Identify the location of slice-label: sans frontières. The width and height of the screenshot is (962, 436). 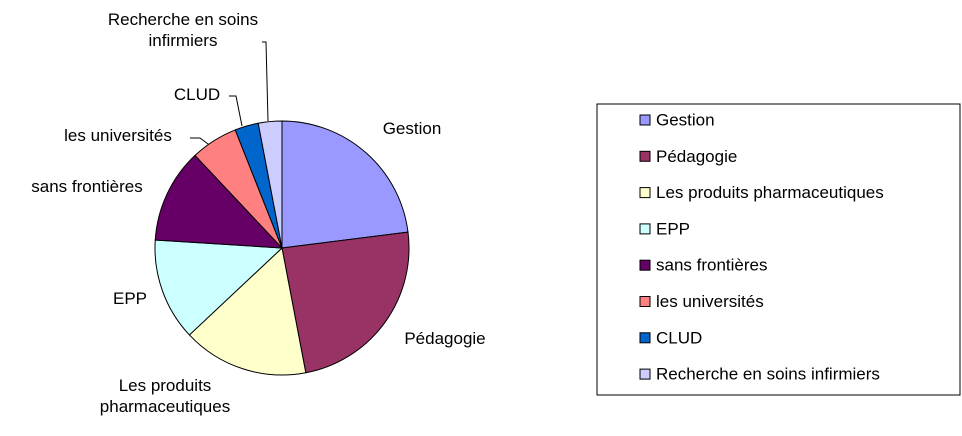
(87, 186).